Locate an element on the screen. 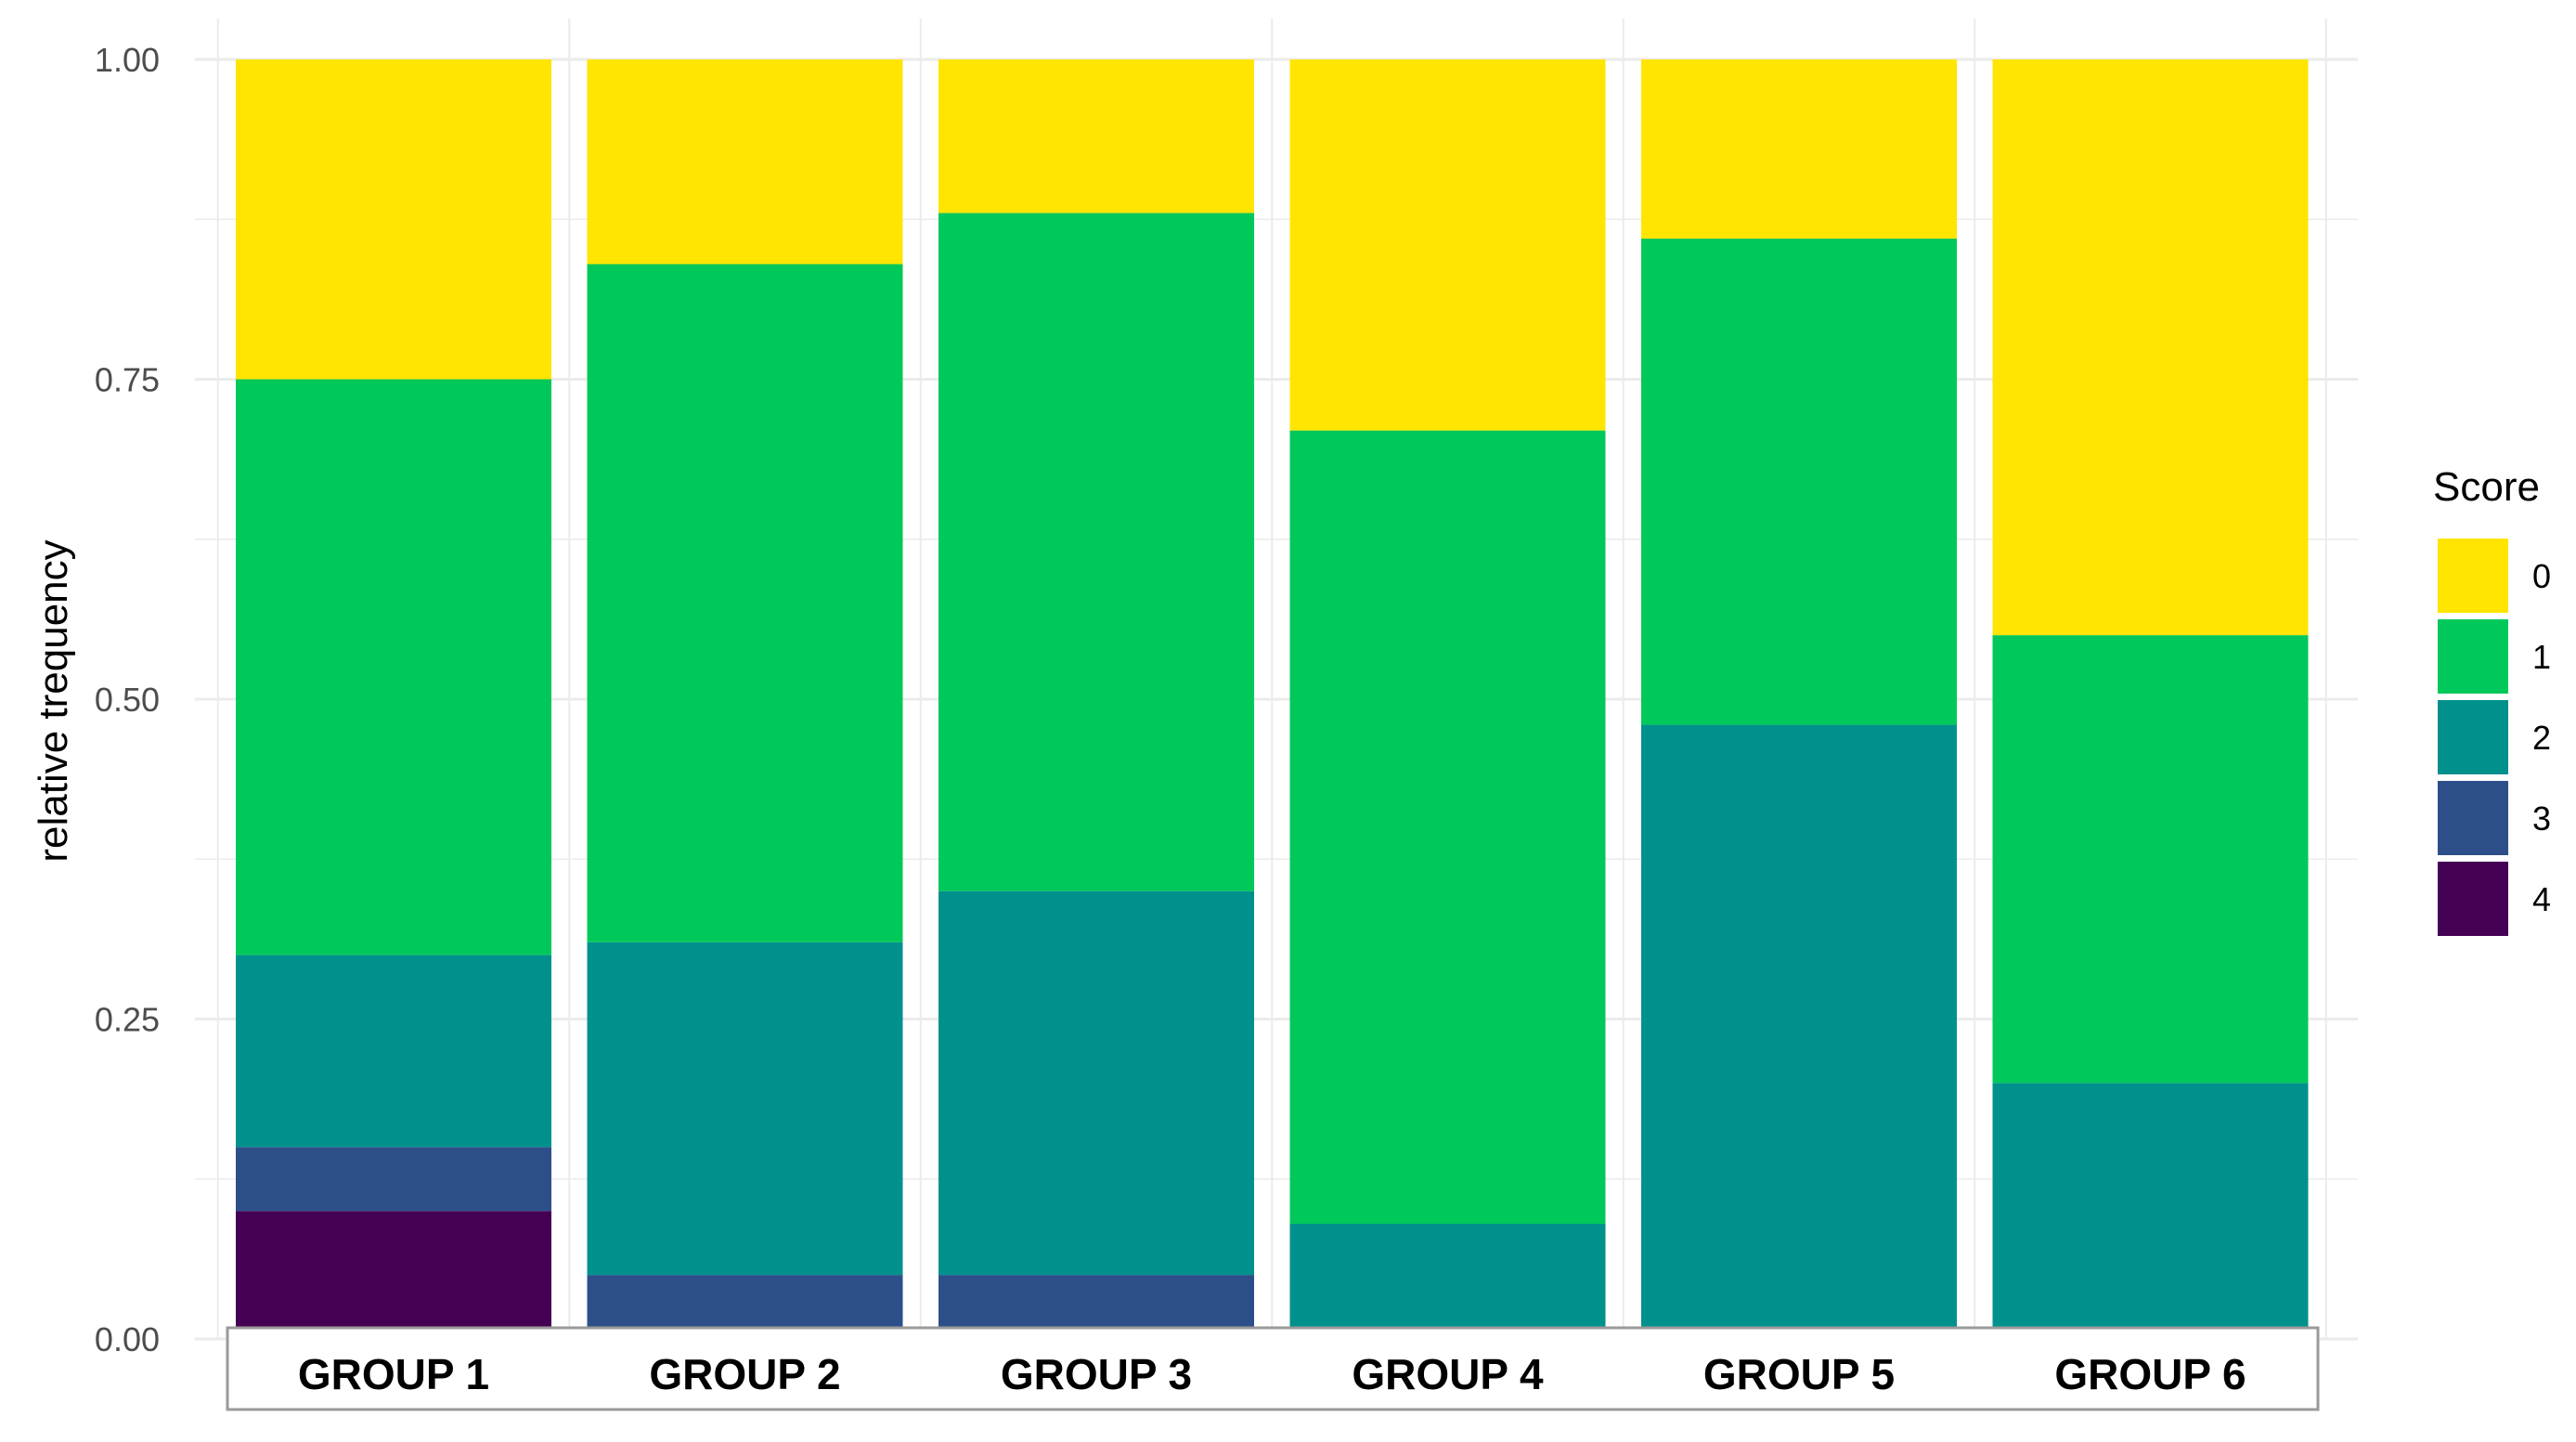 The width and height of the screenshot is (2576, 1442). legend-title: Score is located at coordinates (2486, 487).